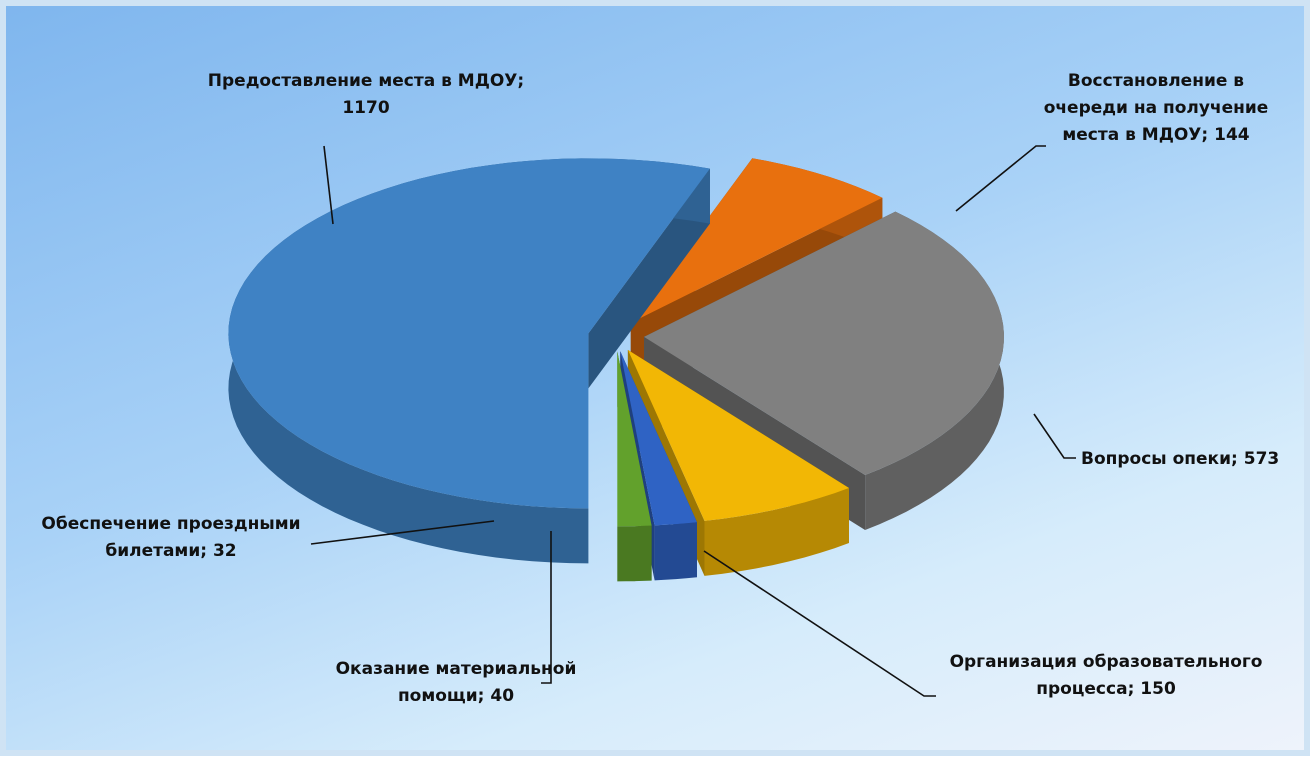 The image size is (1310, 762). I want to click on data-label: Обеспечение проездными билетами; 32, so click(171, 538).